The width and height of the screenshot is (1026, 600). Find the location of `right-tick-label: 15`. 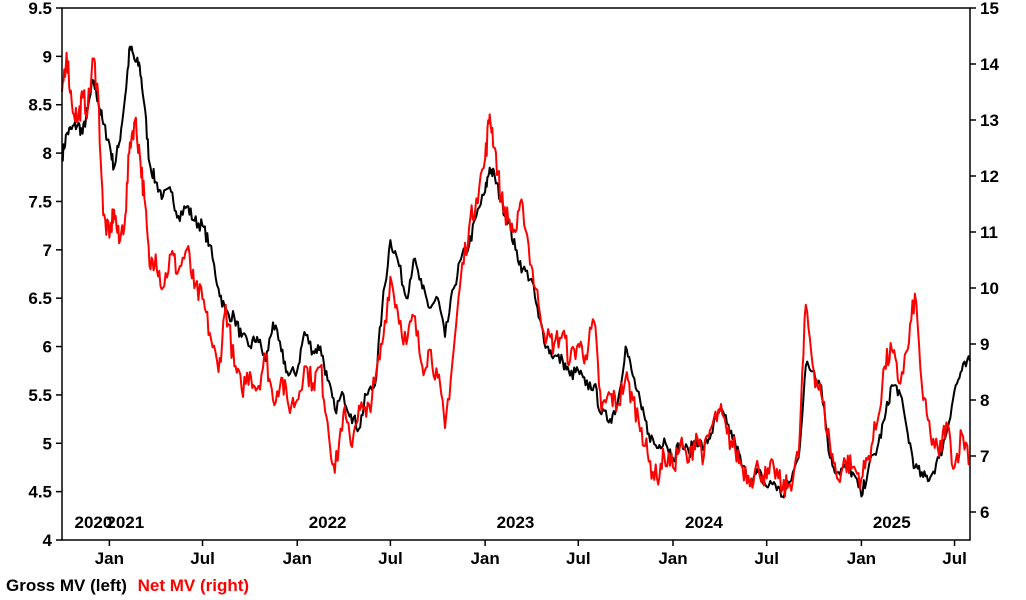

right-tick-label: 15 is located at coordinates (989, 9).